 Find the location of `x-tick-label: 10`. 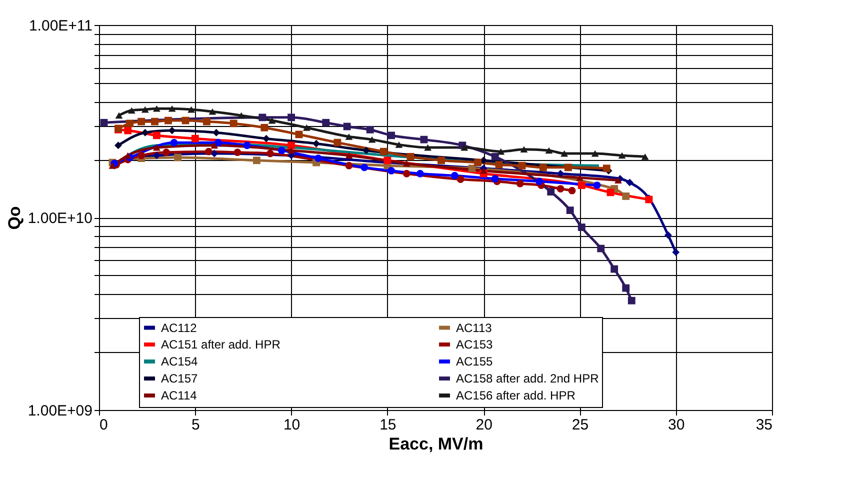

x-tick-label: 10 is located at coordinates (291, 425).